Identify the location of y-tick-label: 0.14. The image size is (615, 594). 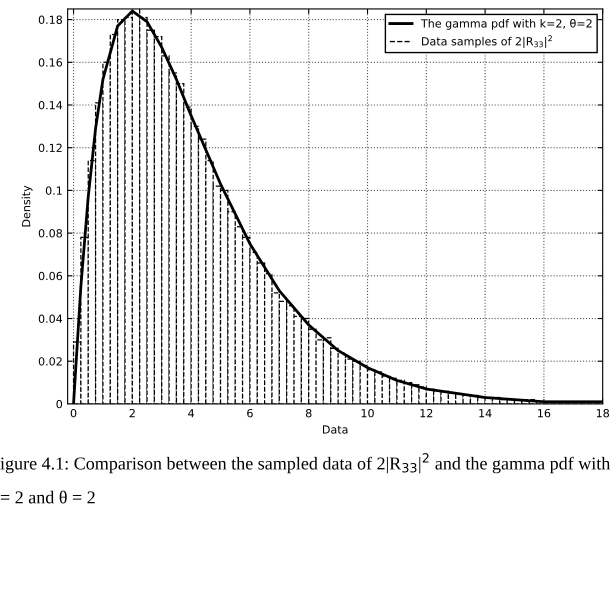
(50, 105).